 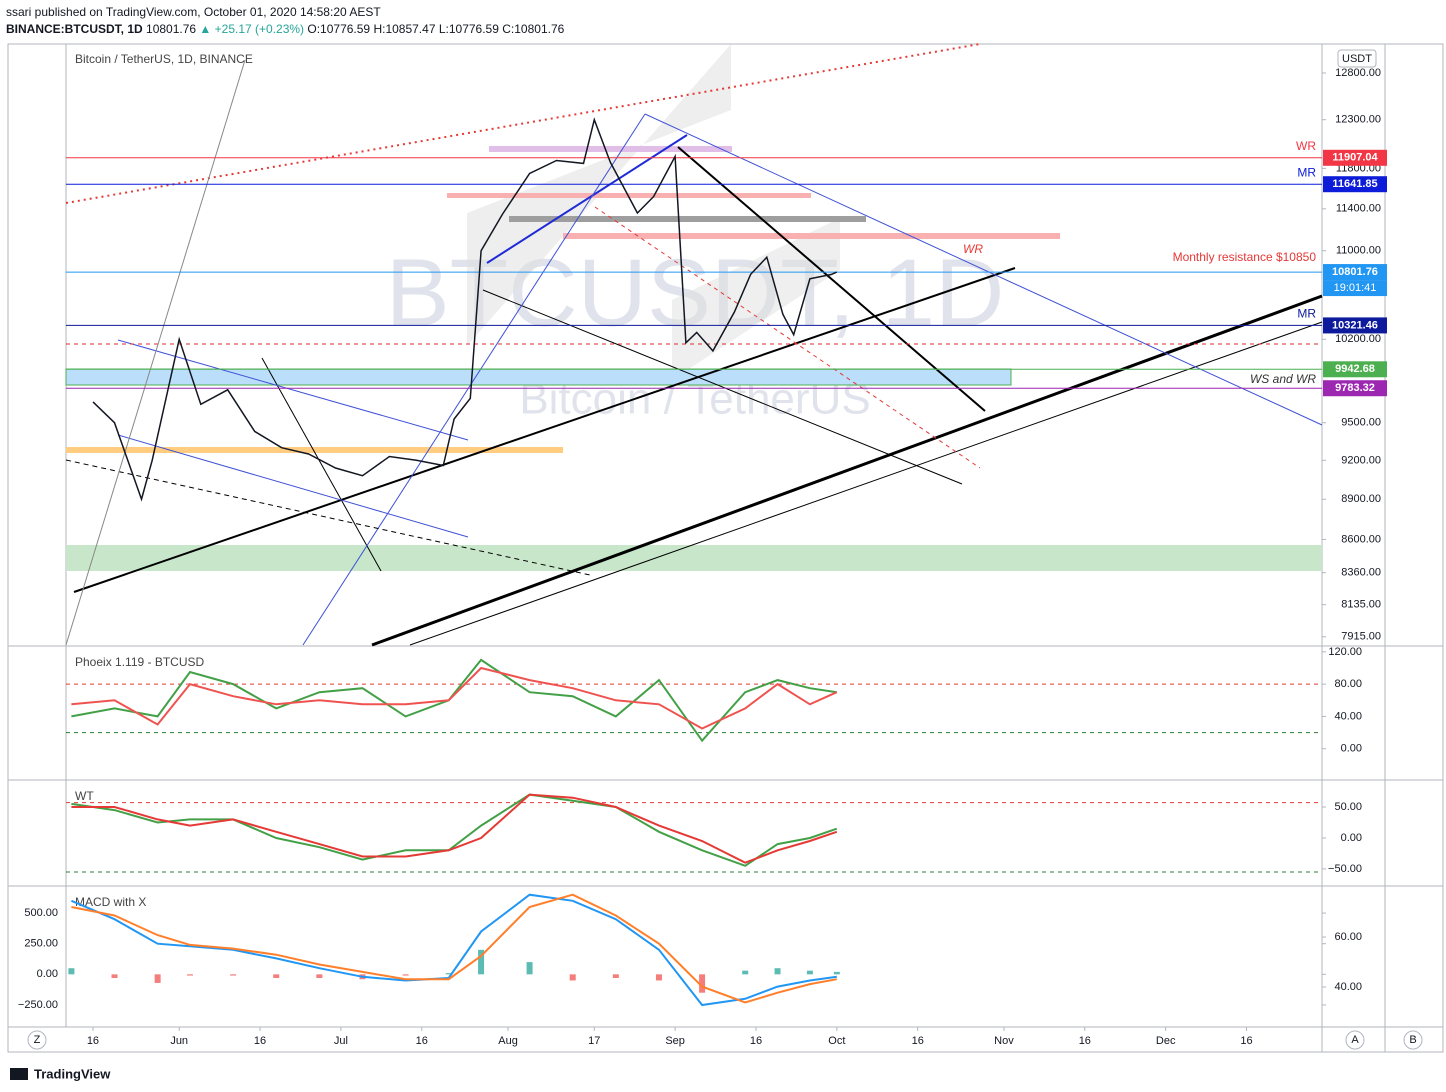 What do you see at coordinates (139, 662) in the screenshot?
I see `pane-title: Phoeix 1.119 - BTCUSD` at bounding box center [139, 662].